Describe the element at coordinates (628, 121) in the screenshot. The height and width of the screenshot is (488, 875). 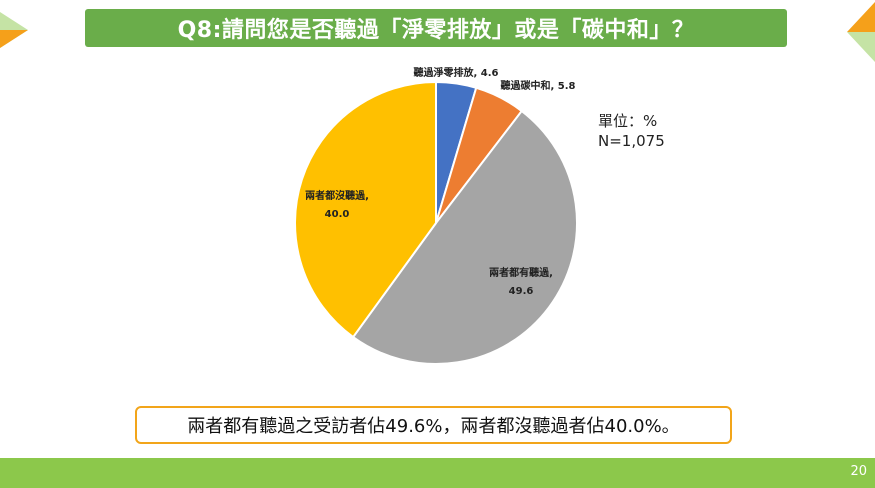
I see `unit-label: 單位：%` at that location.